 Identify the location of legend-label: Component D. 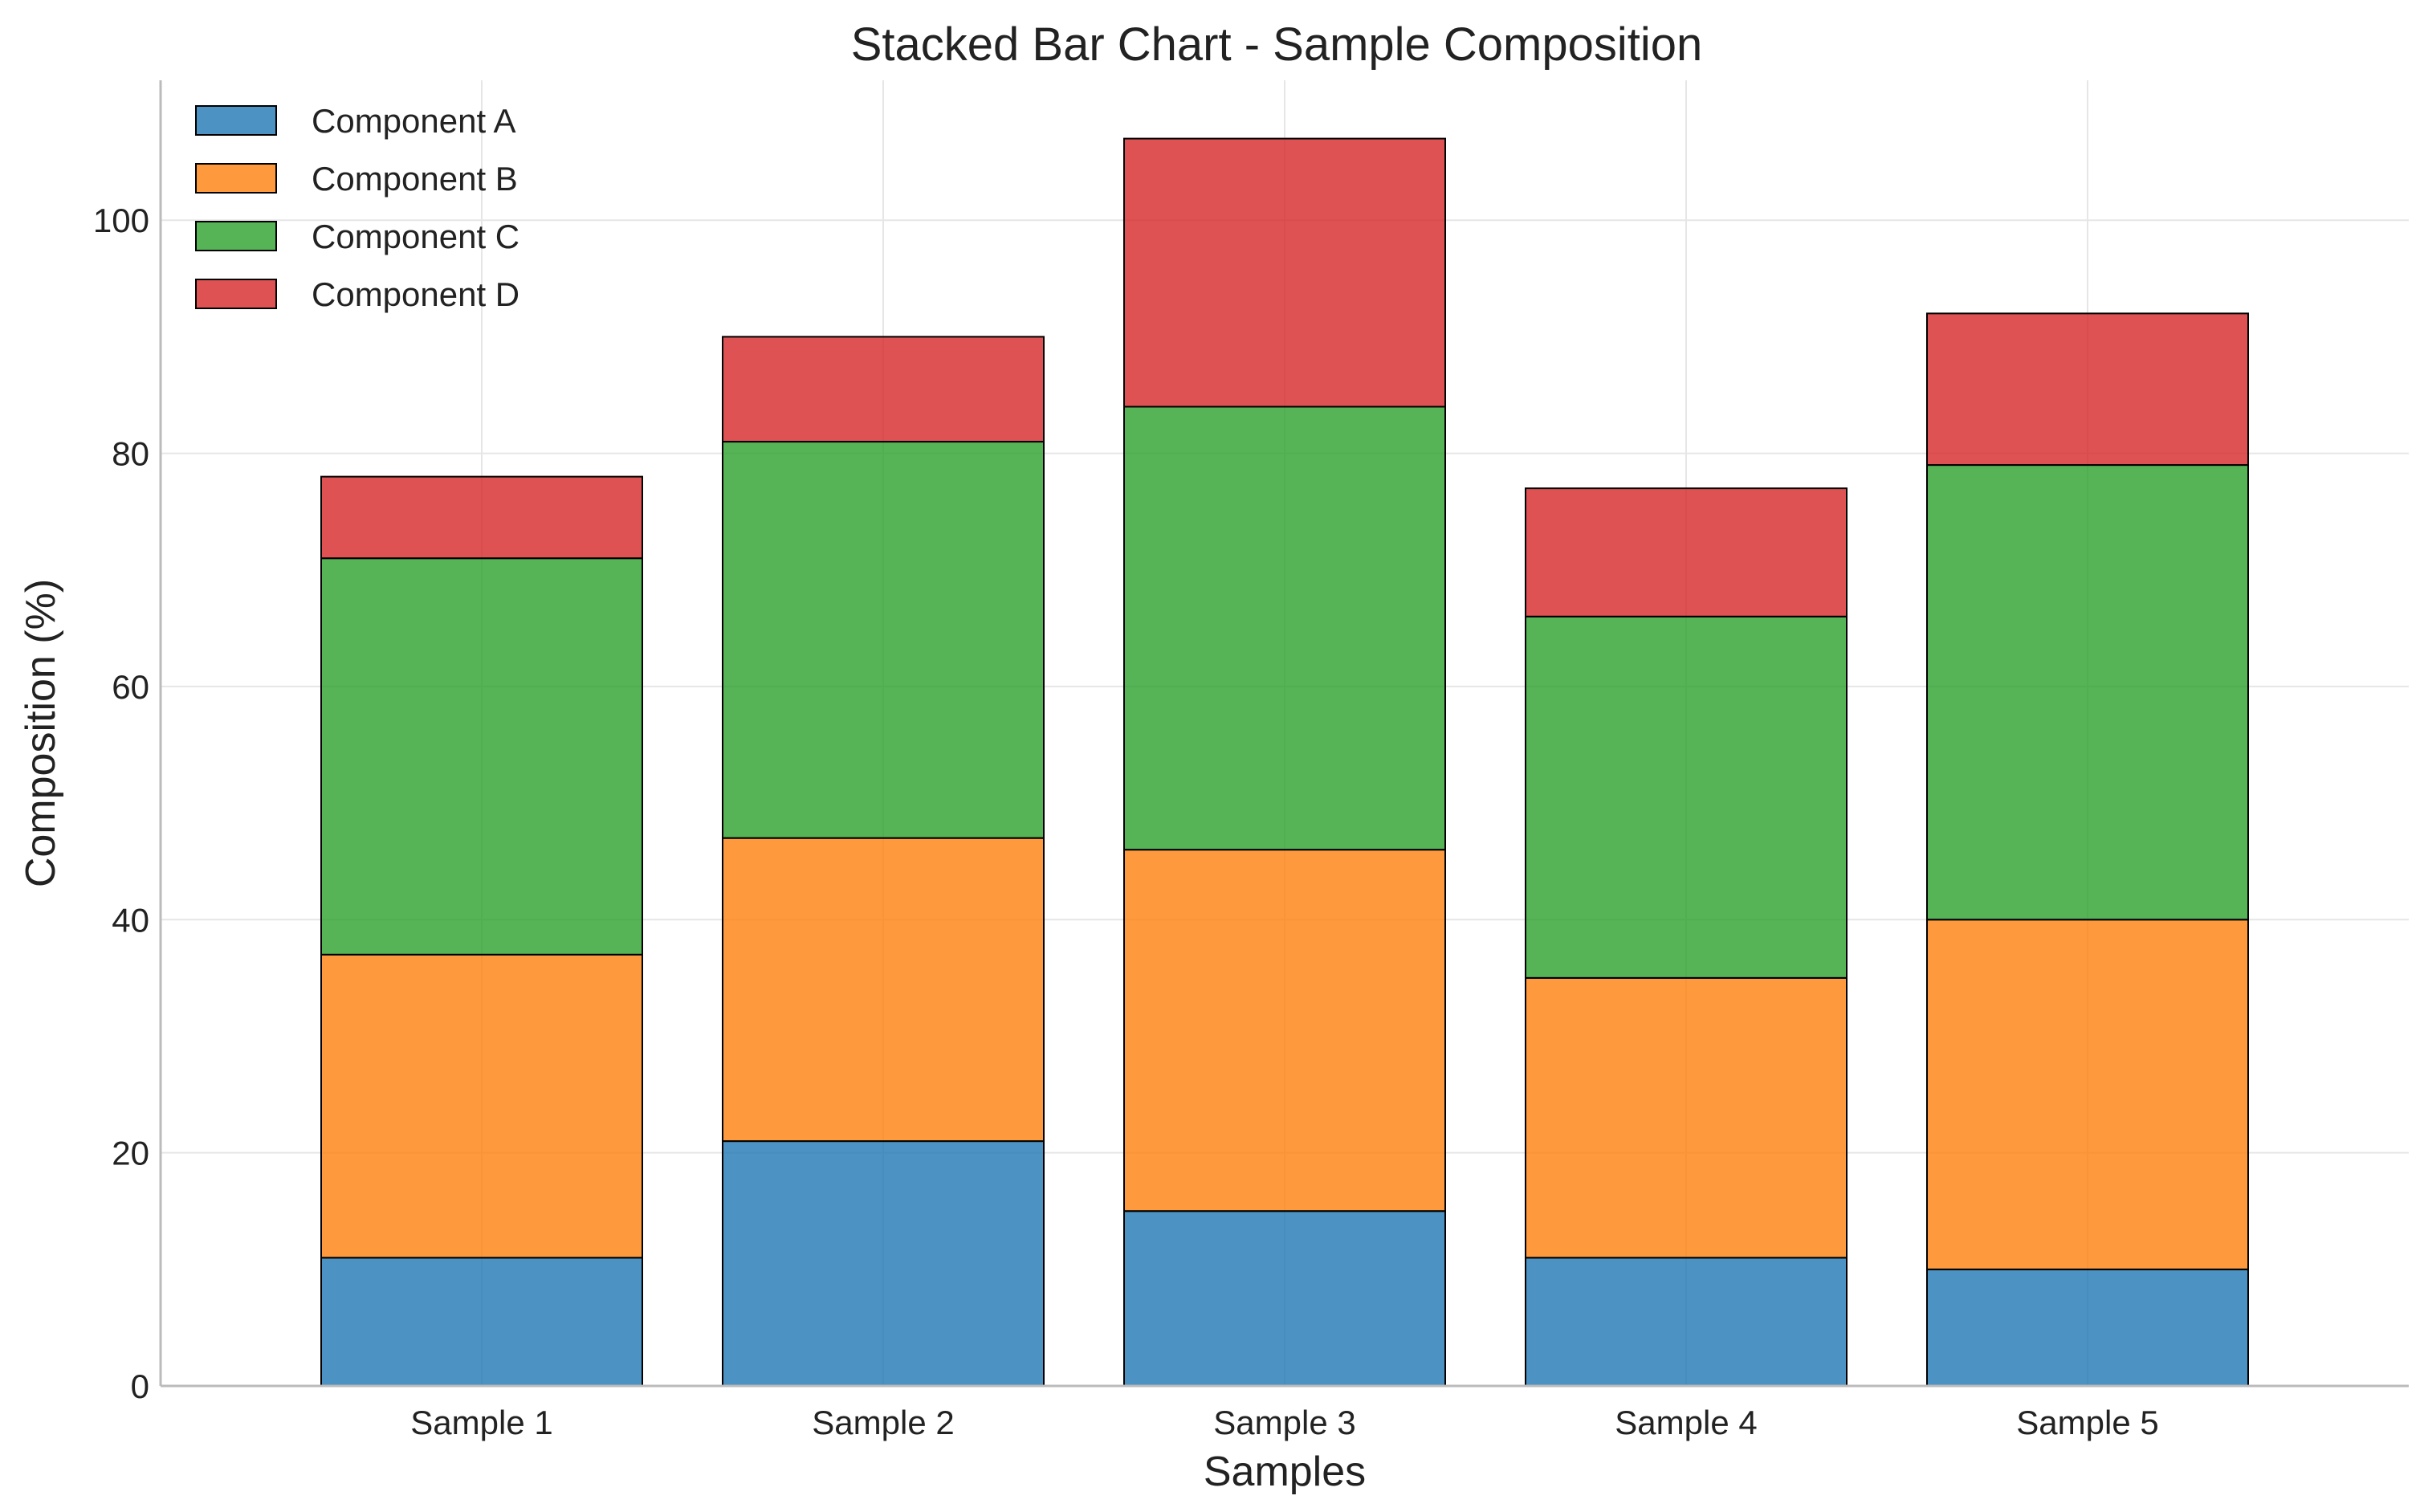
(415, 294).